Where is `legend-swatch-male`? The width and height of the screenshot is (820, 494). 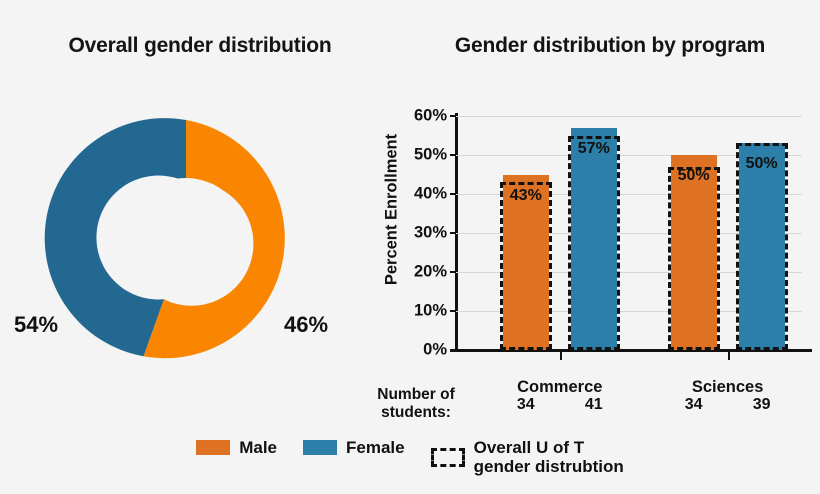
legend-swatch-male is located at coordinates (213, 448).